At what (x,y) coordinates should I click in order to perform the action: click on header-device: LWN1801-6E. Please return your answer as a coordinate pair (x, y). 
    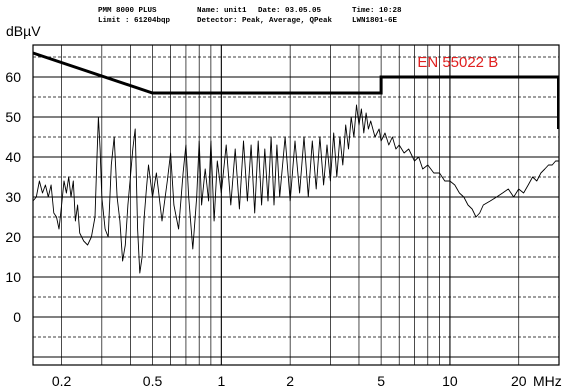
    Looking at the image, I should click on (375, 21).